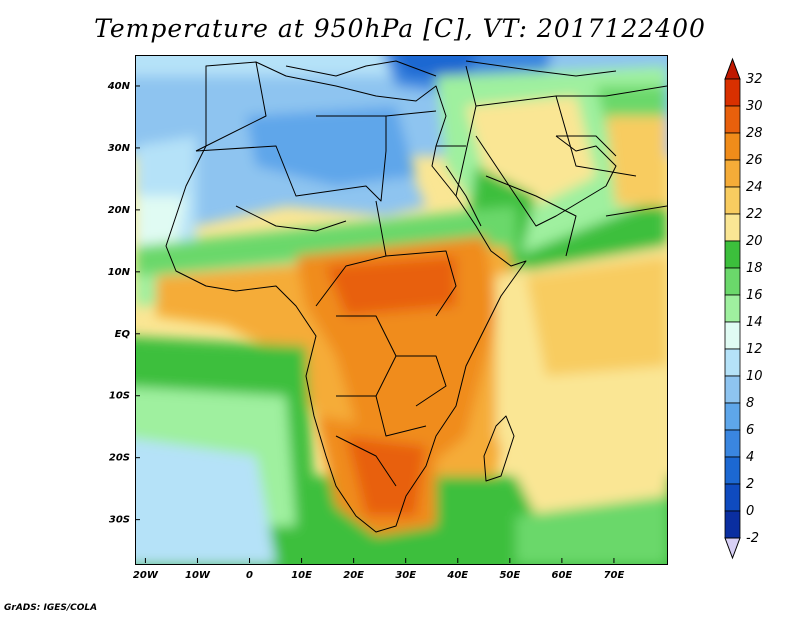 This screenshot has width=800, height=618. Describe the element at coordinates (752, 538) in the screenshot. I see `colorbar-label: -2` at that location.